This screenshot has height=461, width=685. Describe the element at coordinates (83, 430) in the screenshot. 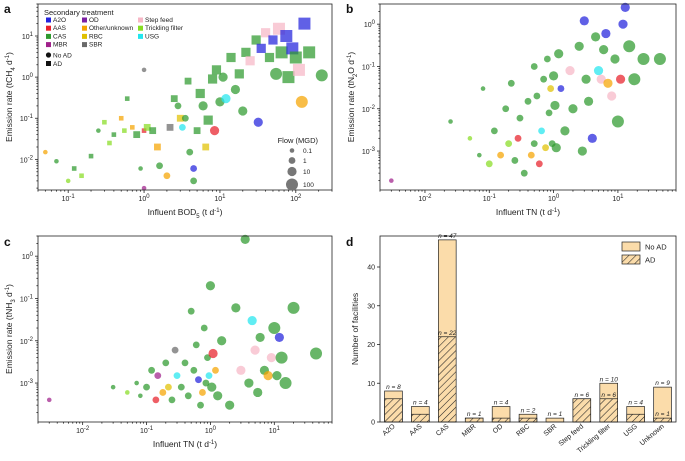

I see `c-xtick-label-0: 10⁻²` at that location.